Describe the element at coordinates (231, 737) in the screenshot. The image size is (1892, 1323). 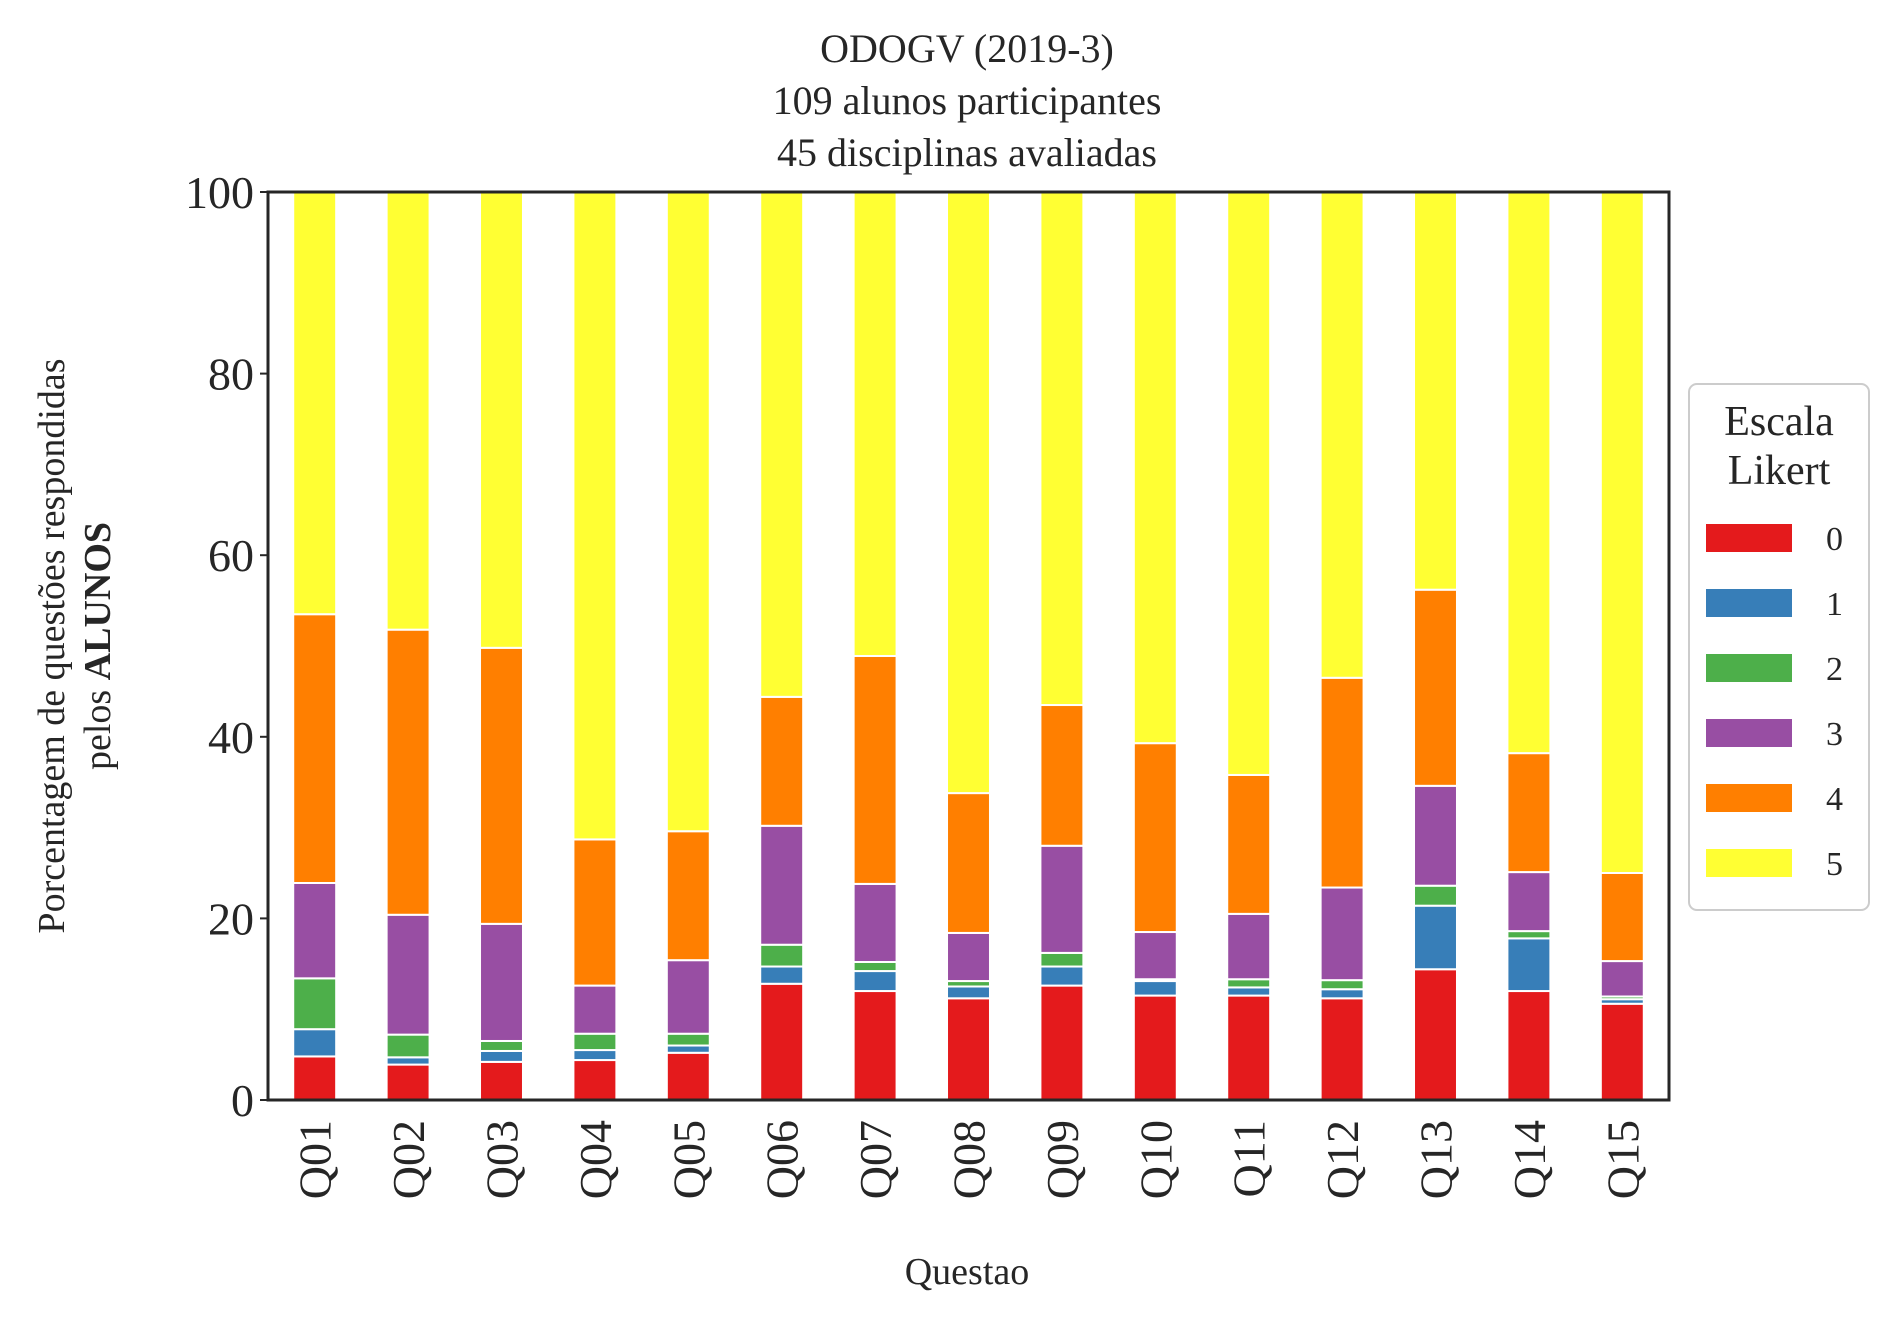
I see `y-tick-label-40: 40` at that location.